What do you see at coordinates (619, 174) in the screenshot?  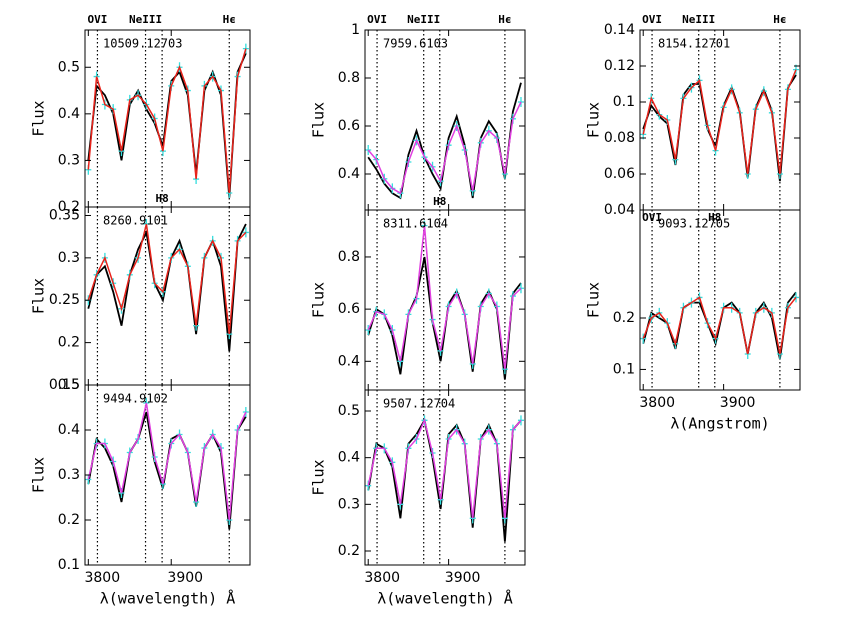 I see `y-tick-label: 0.06` at bounding box center [619, 174].